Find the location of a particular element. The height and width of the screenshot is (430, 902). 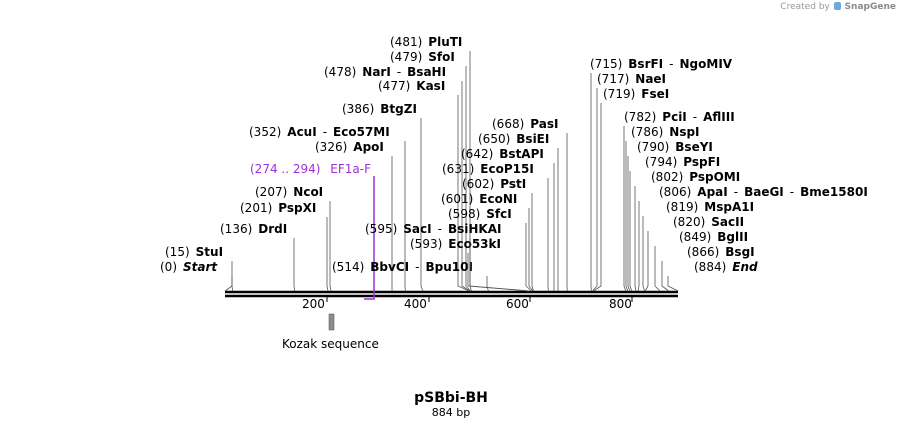

site-pcii-afliii: (782) PciI - AflIII is located at coordinates (679, 201).